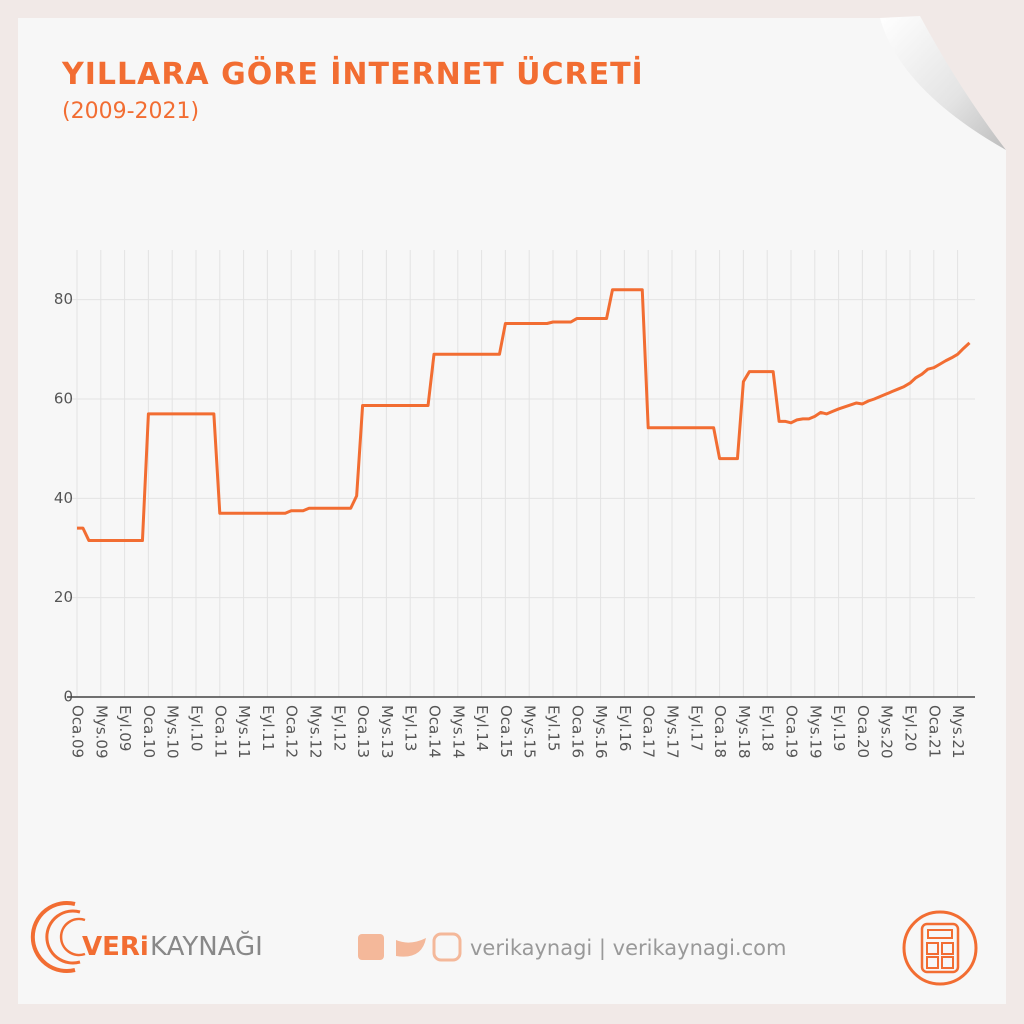  I want to click on x-tick-label: Oca.18, so click(720, 731).